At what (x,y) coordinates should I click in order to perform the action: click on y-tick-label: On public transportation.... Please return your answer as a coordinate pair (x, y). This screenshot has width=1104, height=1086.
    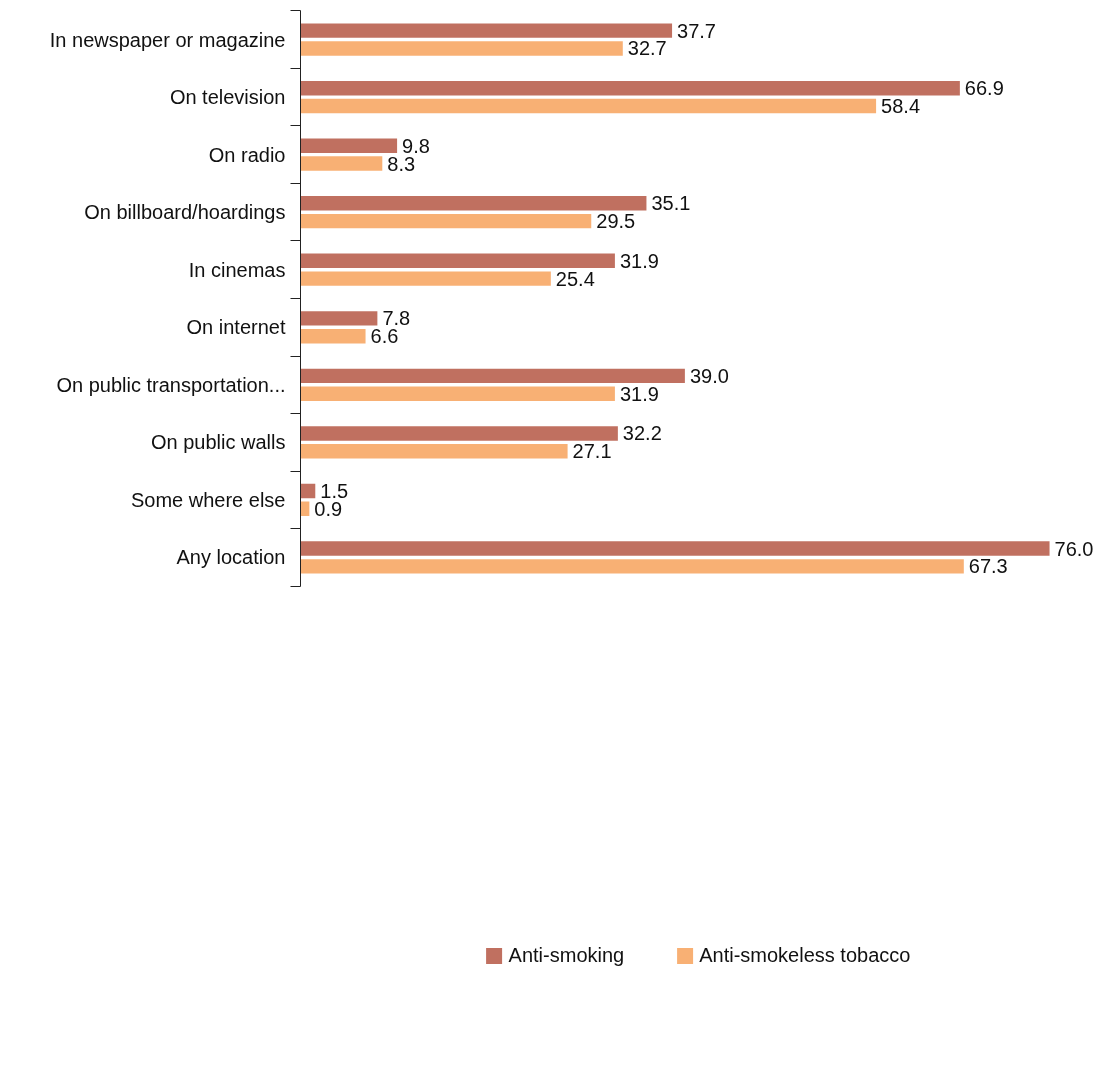
    Looking at the image, I should click on (171, 384).